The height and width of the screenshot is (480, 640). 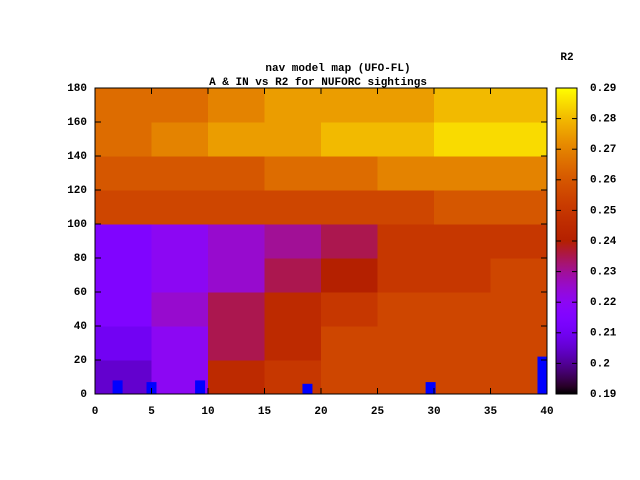 I want to click on colorbar-tick-label: 0.25, so click(x=603, y=211).